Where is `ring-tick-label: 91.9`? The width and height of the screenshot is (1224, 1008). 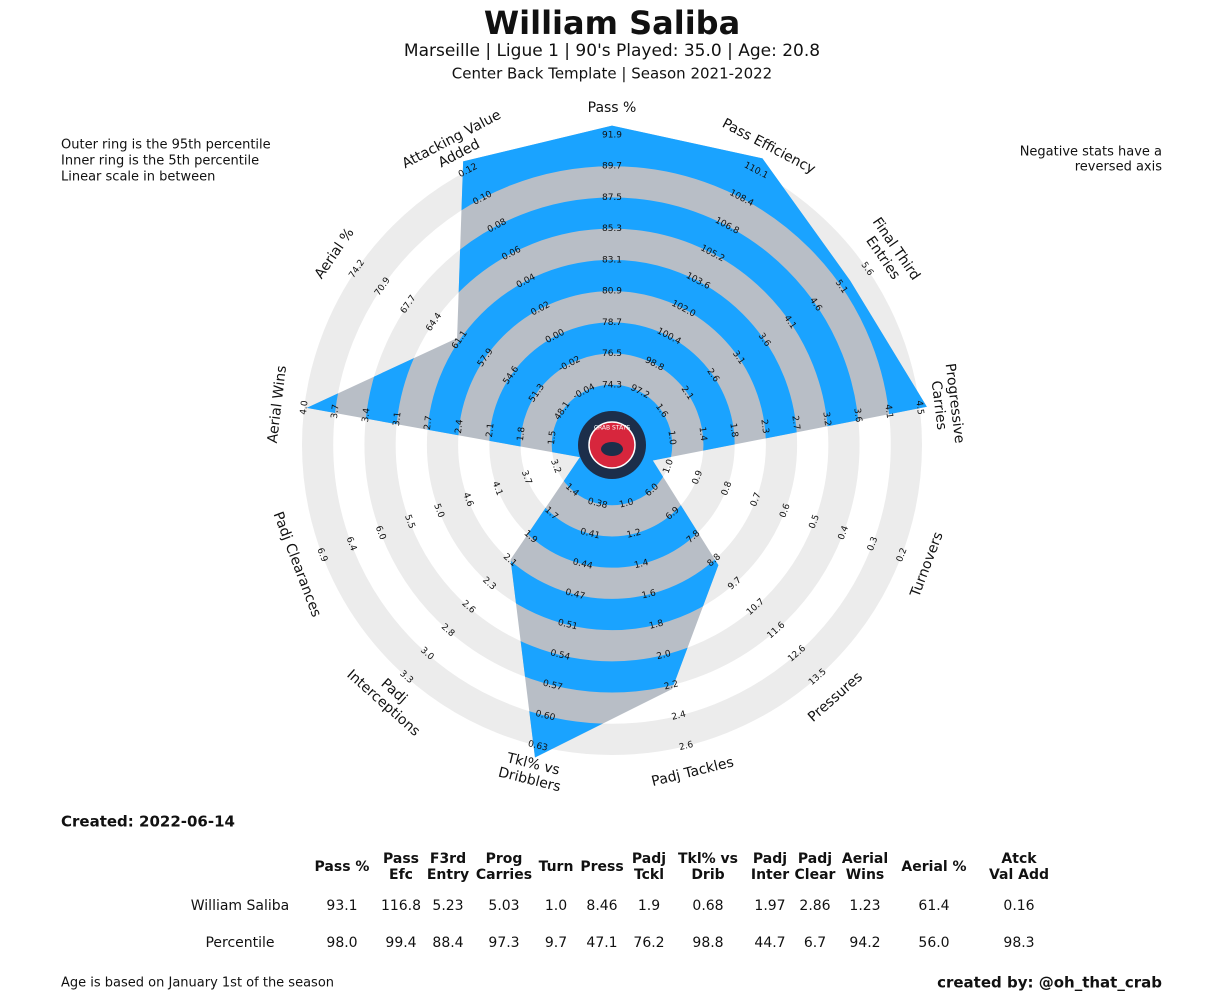
ring-tick-label: 91.9 is located at coordinates (612, 136).